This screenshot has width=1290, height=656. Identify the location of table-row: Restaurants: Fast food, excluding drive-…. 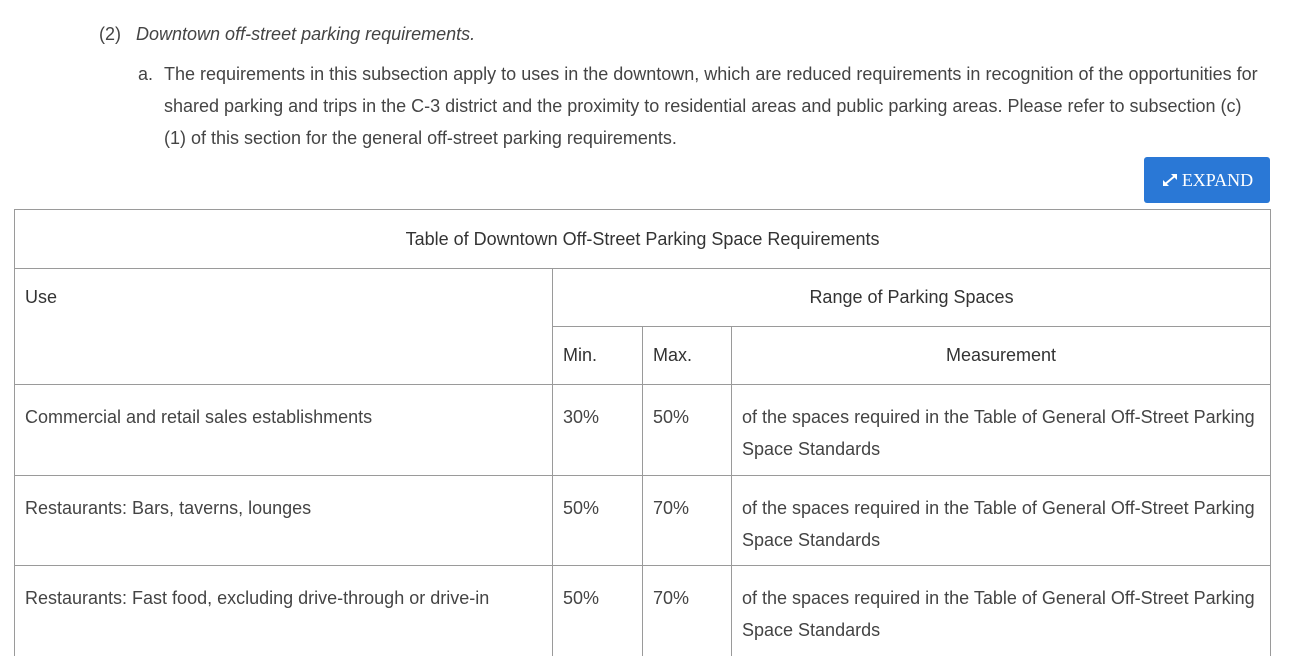
(643, 610).